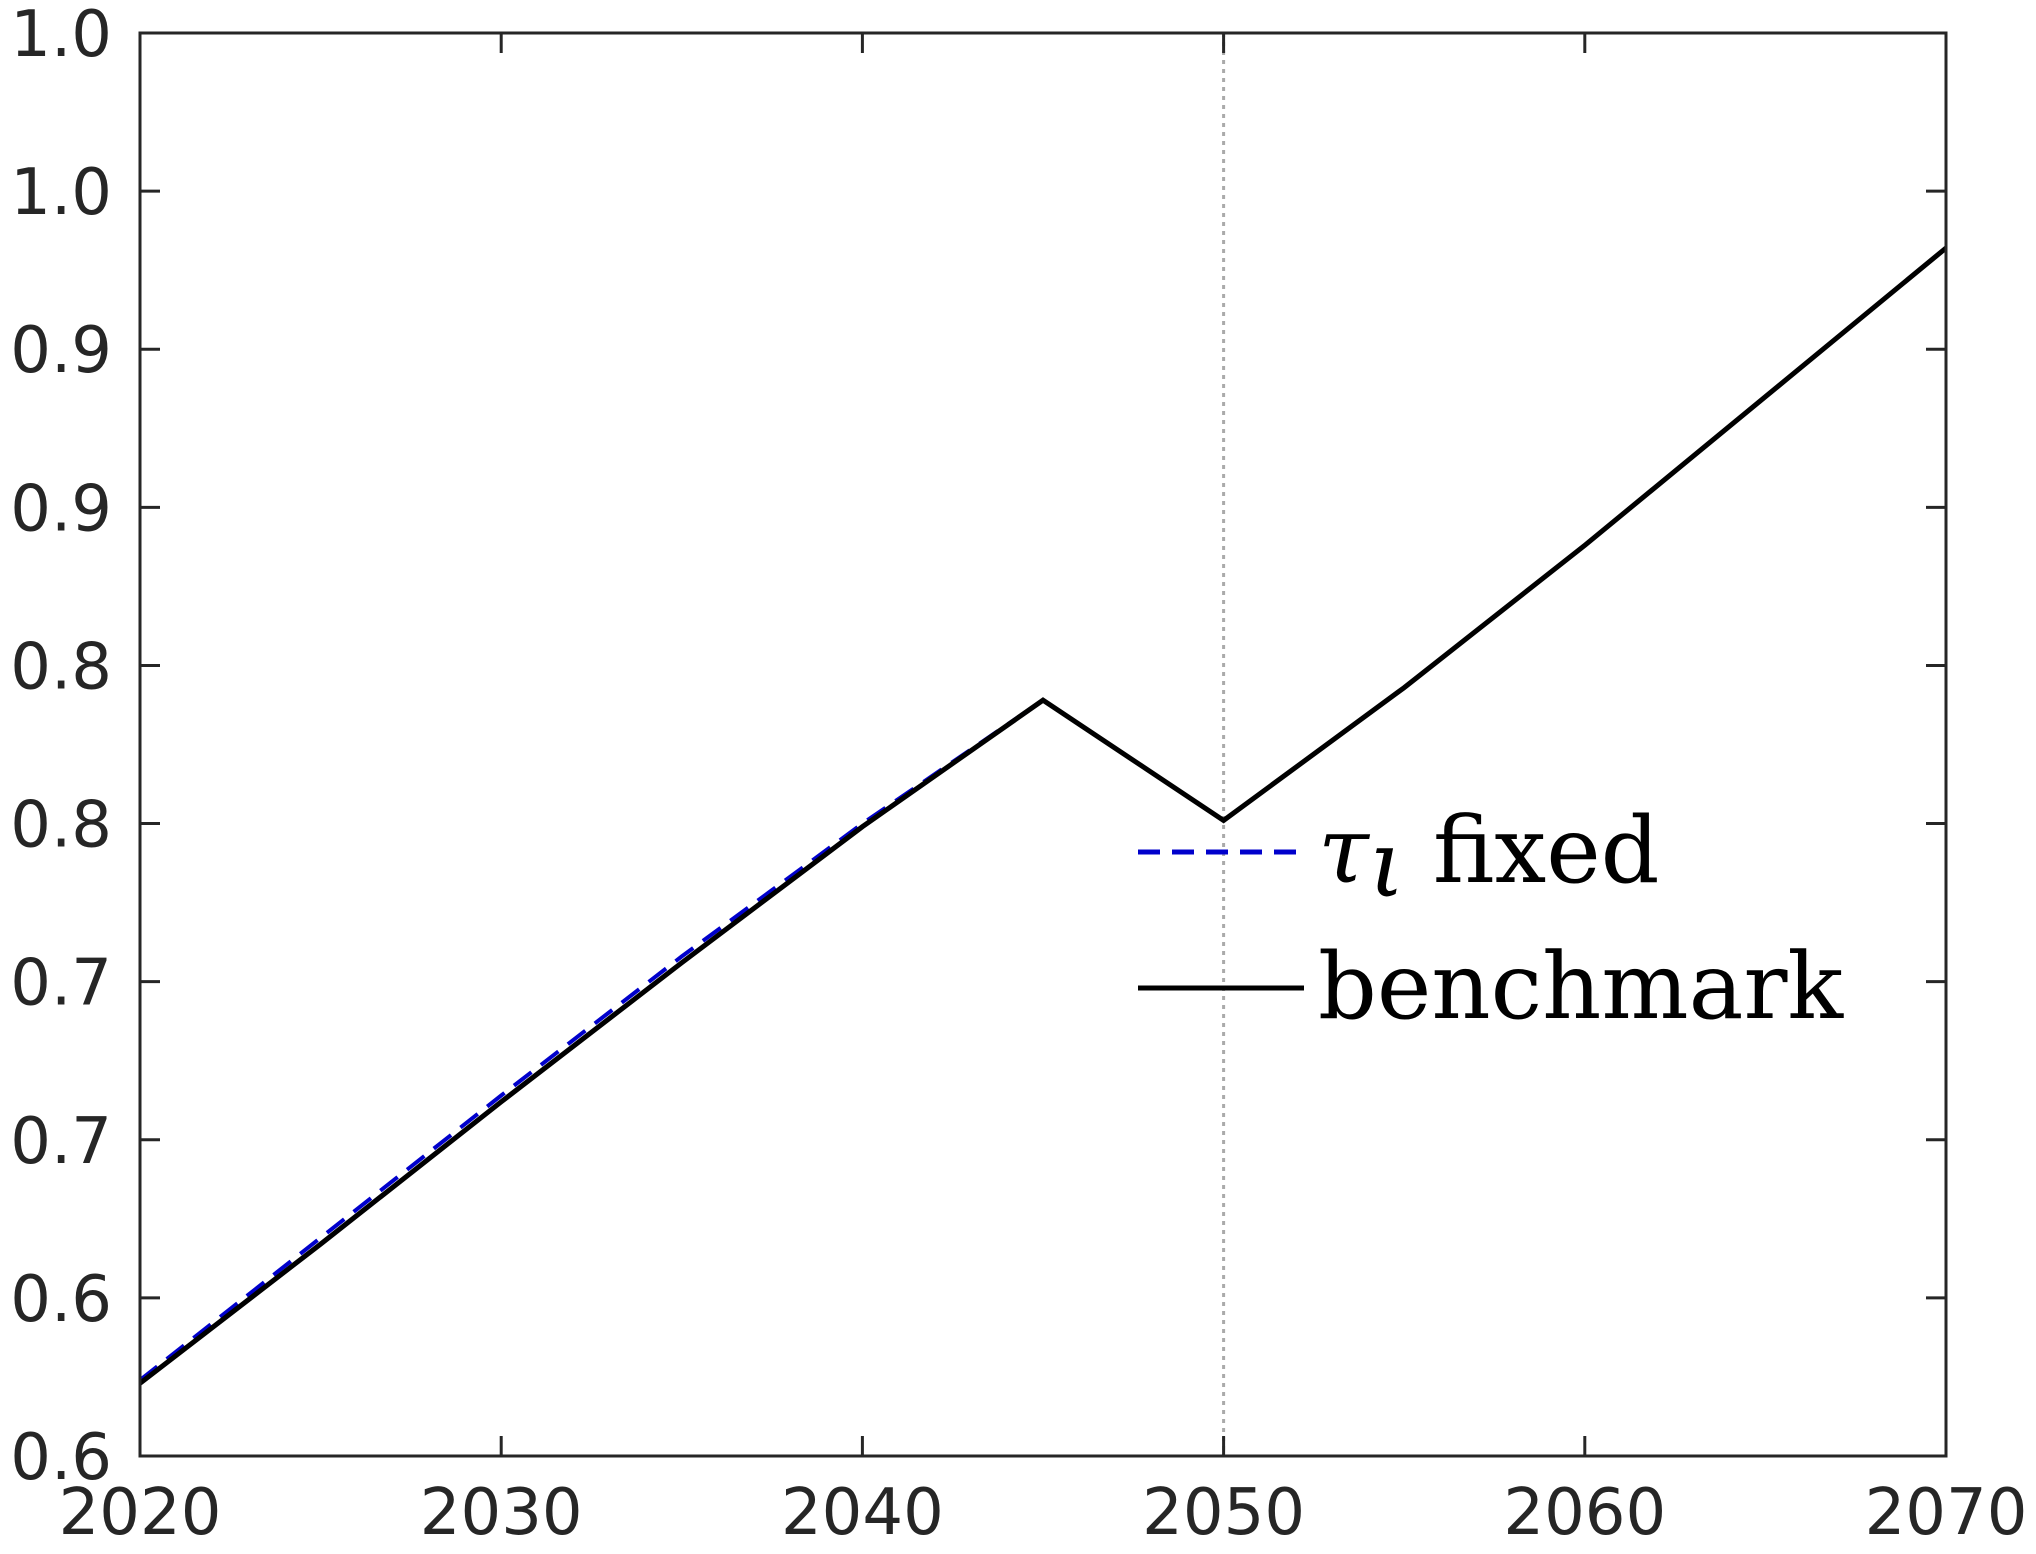  I want to click on x-tick-label: 2030, so click(501, 1513).